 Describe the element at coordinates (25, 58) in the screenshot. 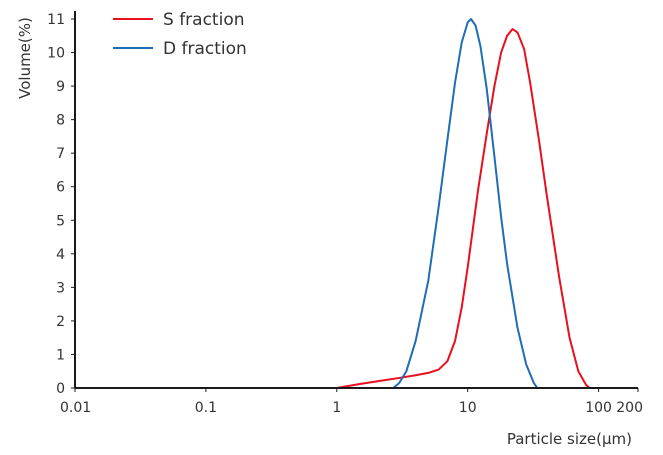

I see `y-axis-title: Volume(%)` at that location.